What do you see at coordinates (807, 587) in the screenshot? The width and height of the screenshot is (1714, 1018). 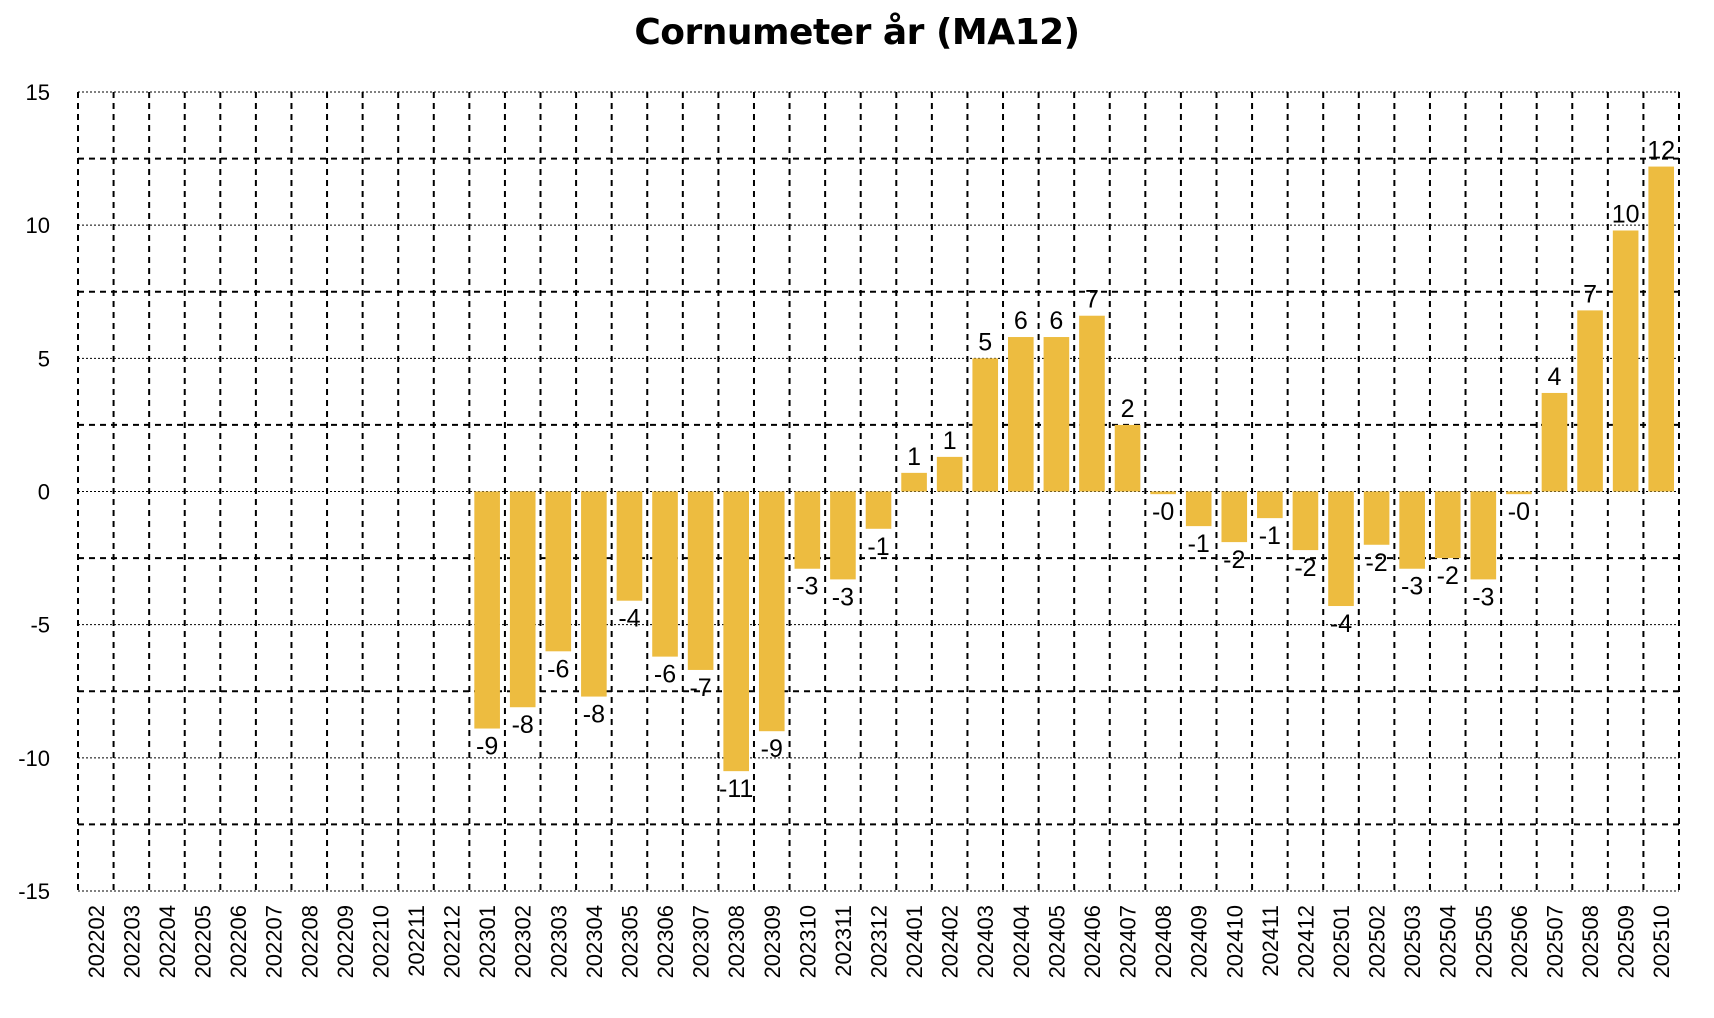 I see `data-label-202310: -3` at bounding box center [807, 587].